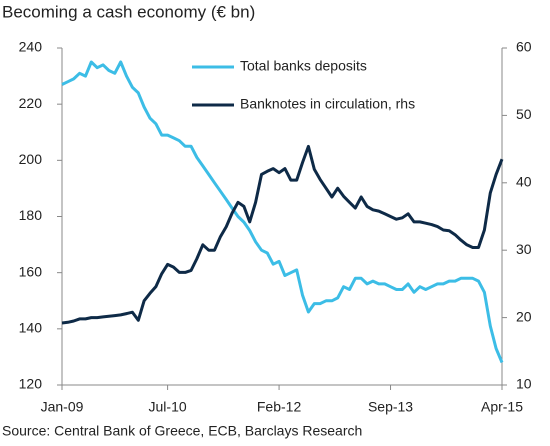  I want to click on y2-tick-label: 50, so click(524, 114).